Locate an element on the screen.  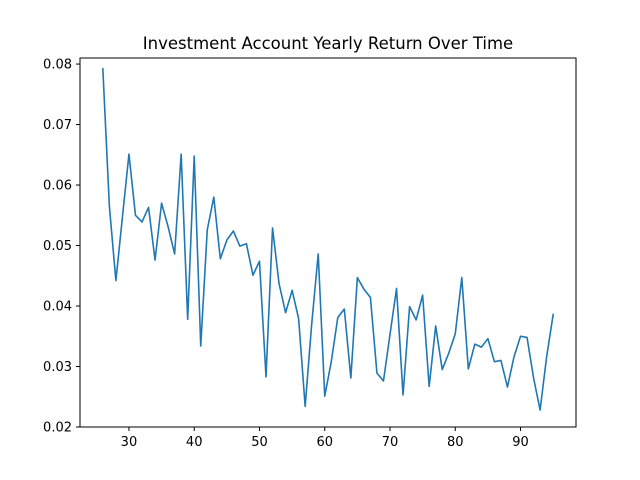
y-tick-label: 0.04 is located at coordinates (57, 307).